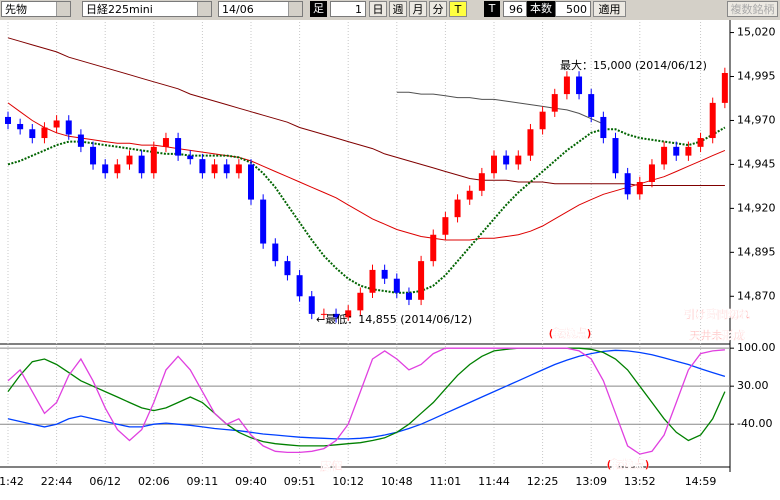  Describe the element at coordinates (397, 481) in the screenshot. I see `x-tick-label: 10:48` at that location.